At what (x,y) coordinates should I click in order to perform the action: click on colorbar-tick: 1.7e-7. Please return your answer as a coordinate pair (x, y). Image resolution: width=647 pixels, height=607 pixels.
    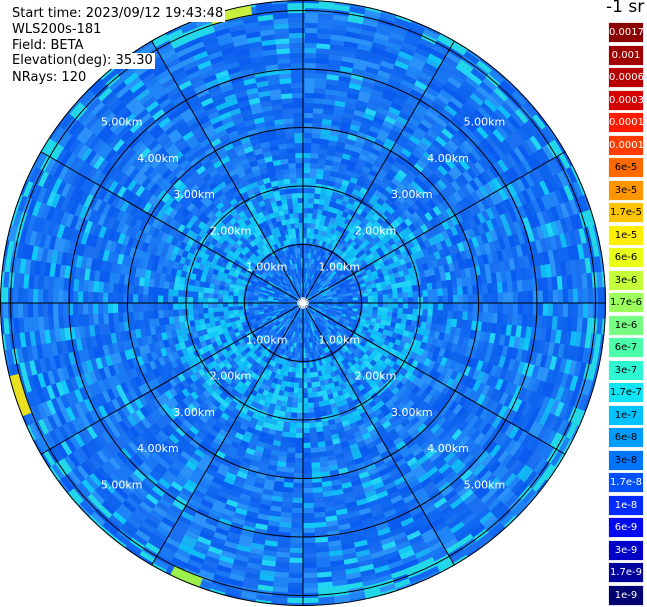
    Looking at the image, I should click on (626, 392).